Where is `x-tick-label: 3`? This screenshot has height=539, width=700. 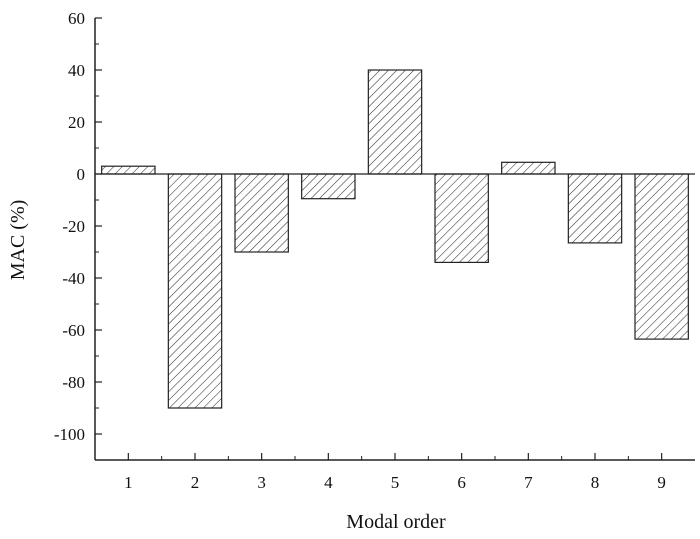
x-tick-label: 3 is located at coordinates (261, 482).